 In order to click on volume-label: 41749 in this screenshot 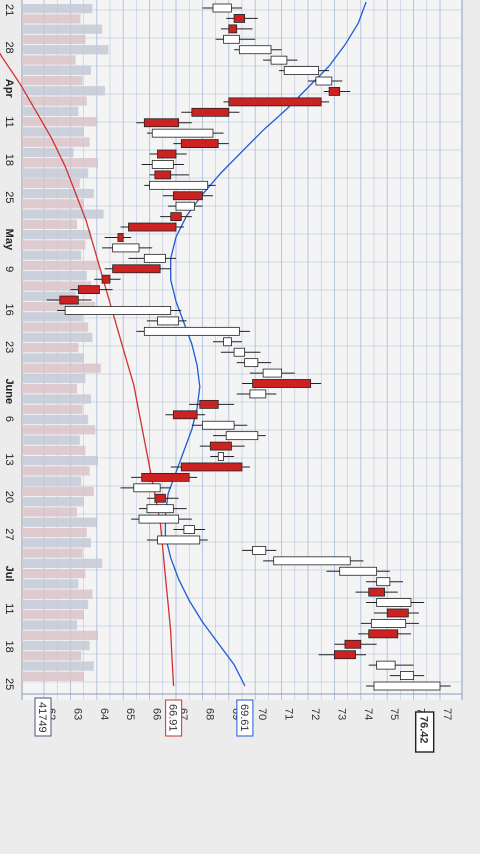, I will do `click(42, 717)`.